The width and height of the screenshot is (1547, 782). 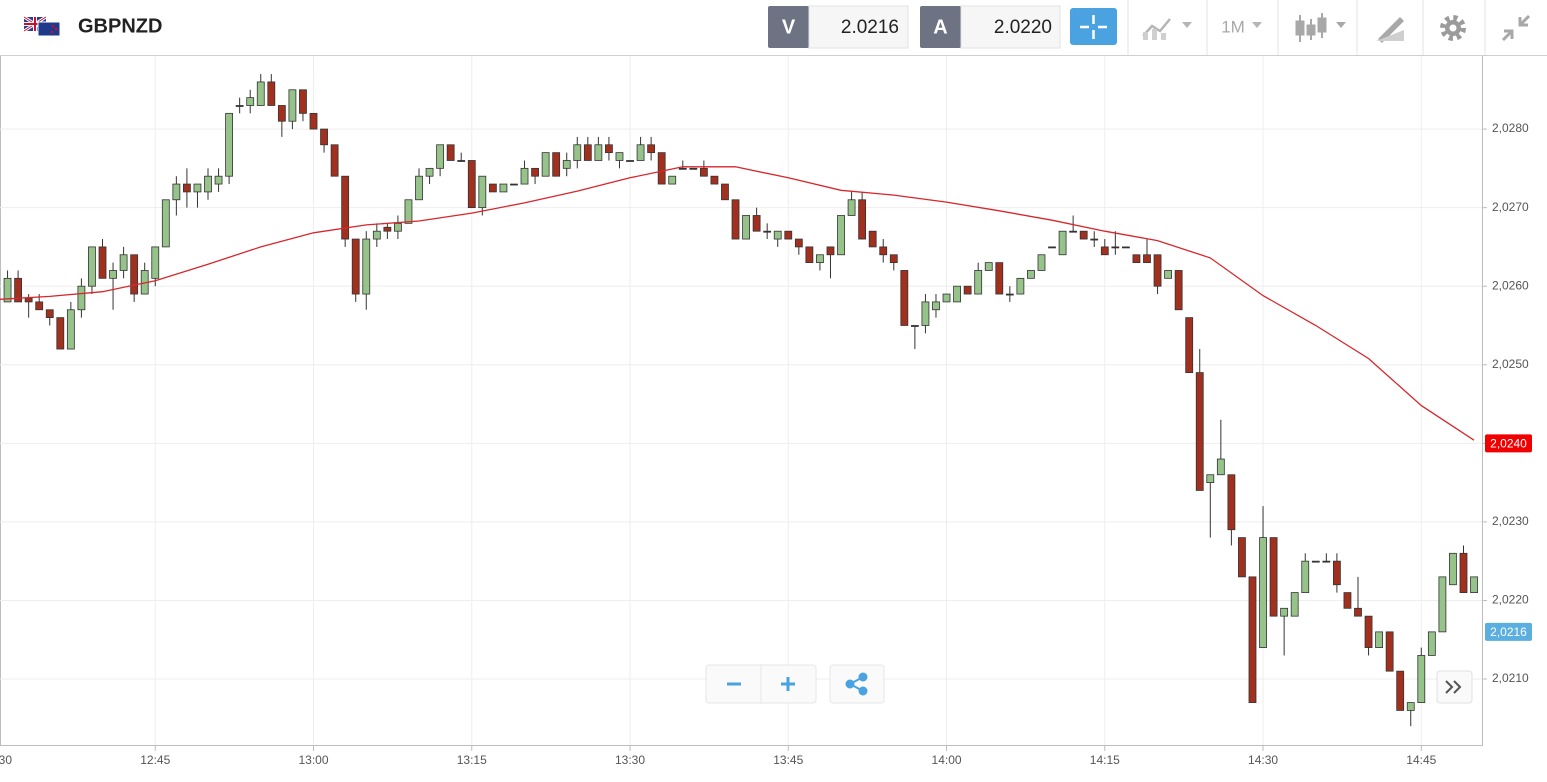 What do you see at coordinates (6, 760) in the screenshot?
I see `x-tick-label: 12:30` at bounding box center [6, 760].